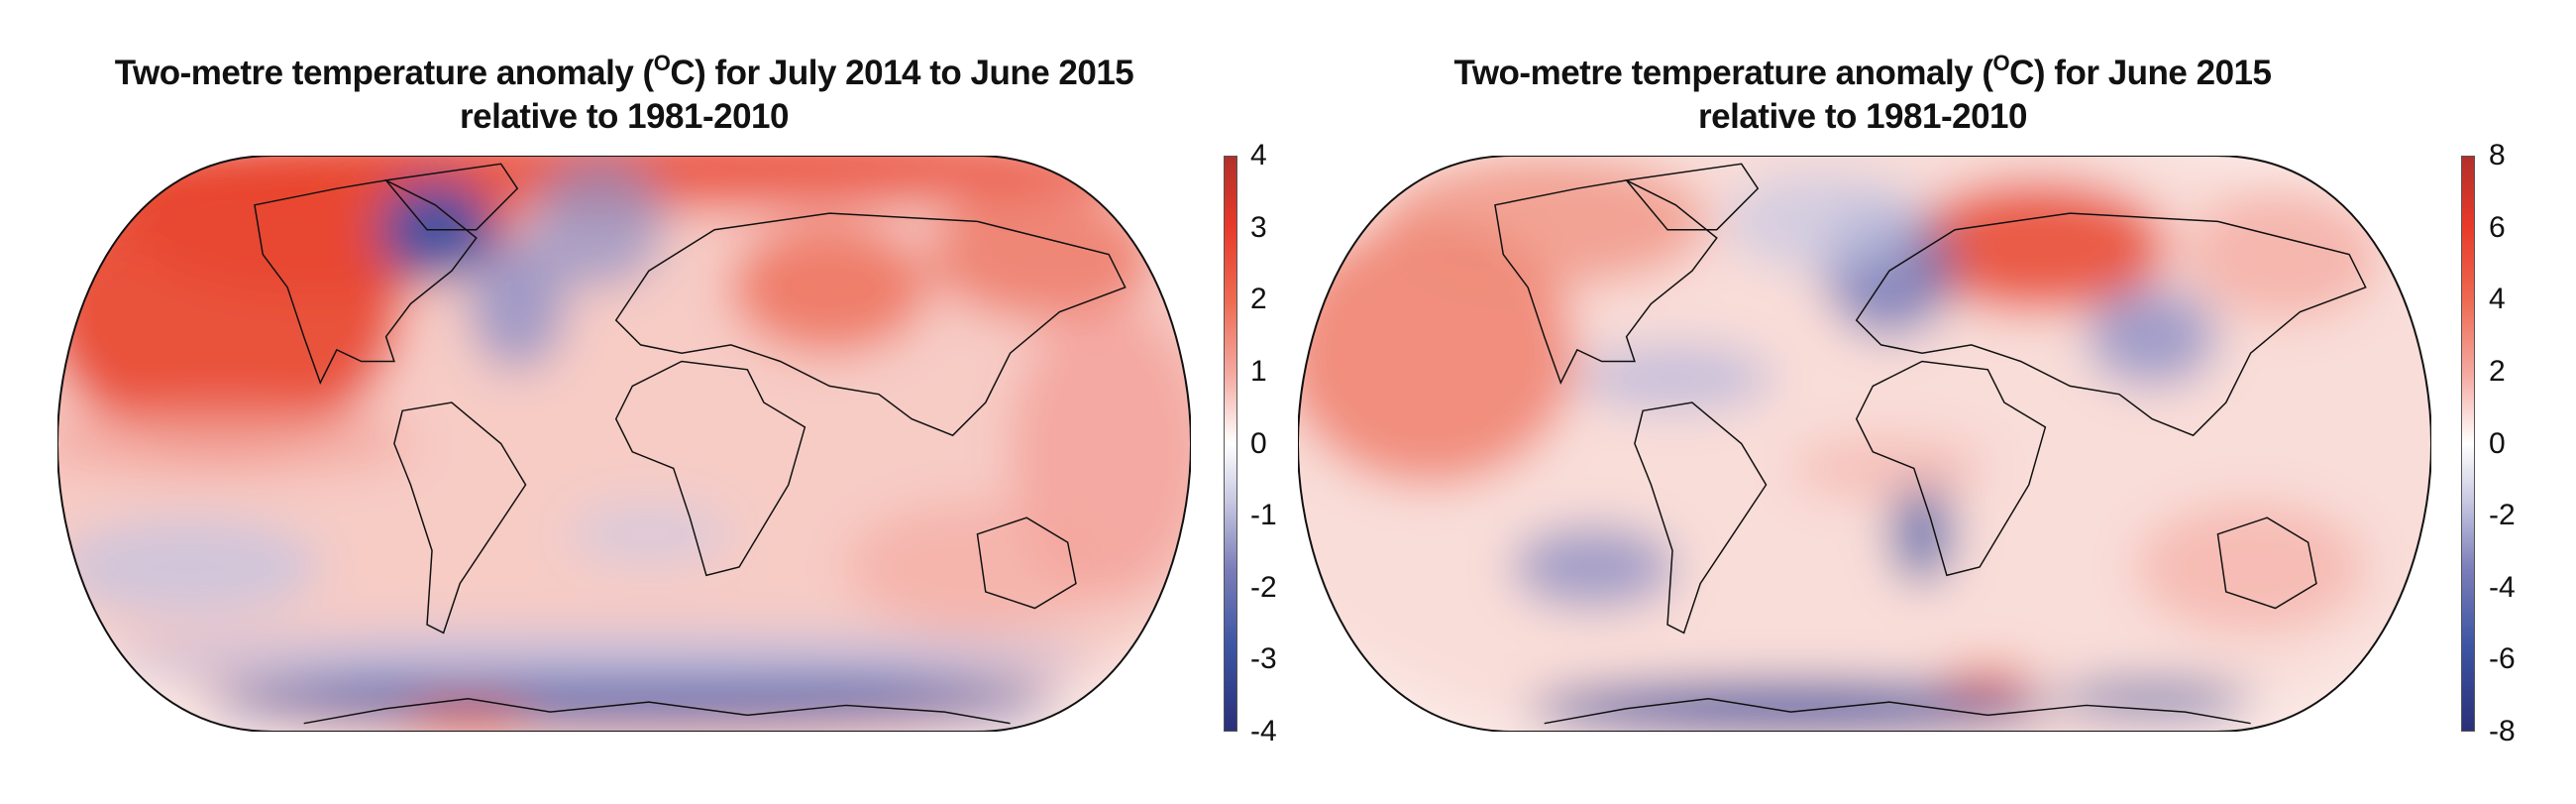  I want to click on colorbar-tick-label: 1, so click(1259, 371).